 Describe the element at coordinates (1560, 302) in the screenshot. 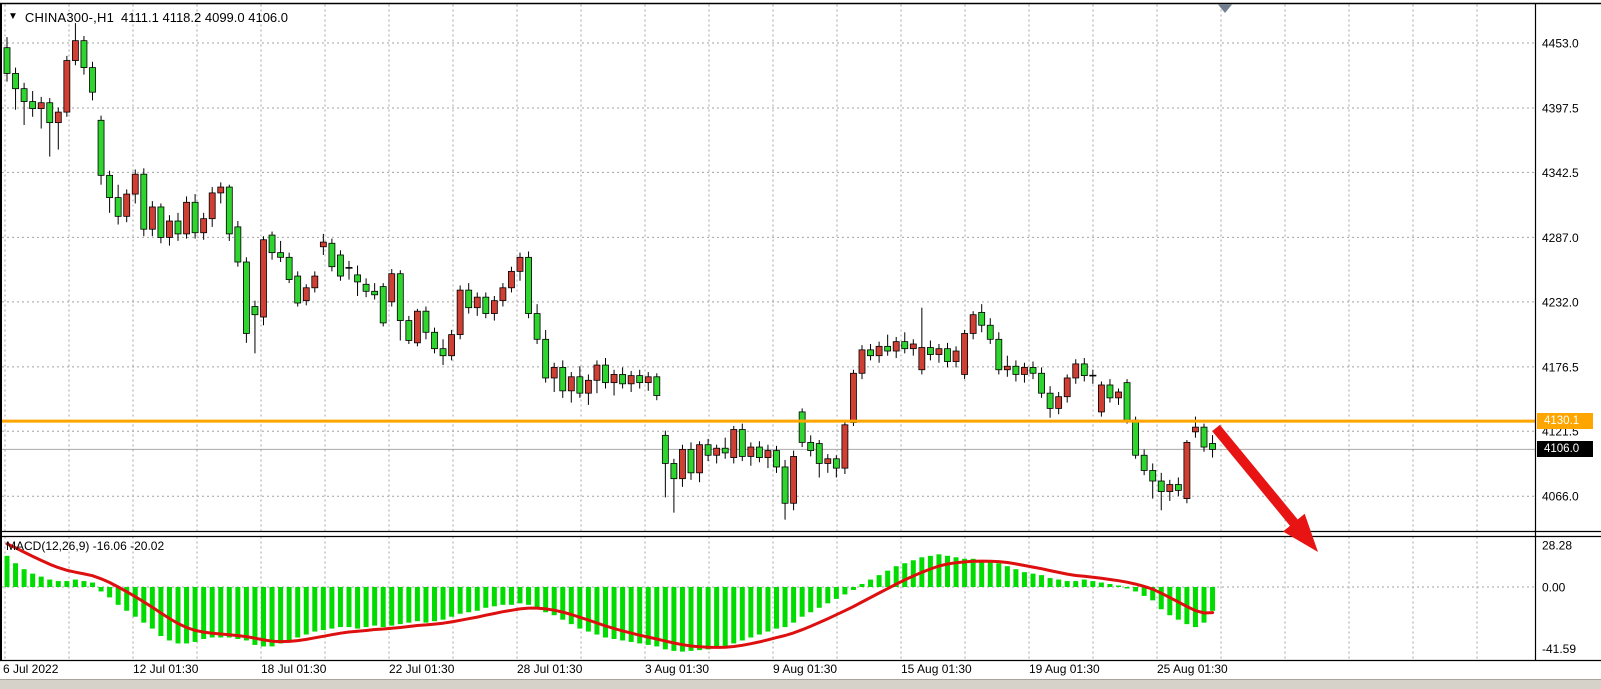

I see `price-axis-label: 4232.0` at that location.